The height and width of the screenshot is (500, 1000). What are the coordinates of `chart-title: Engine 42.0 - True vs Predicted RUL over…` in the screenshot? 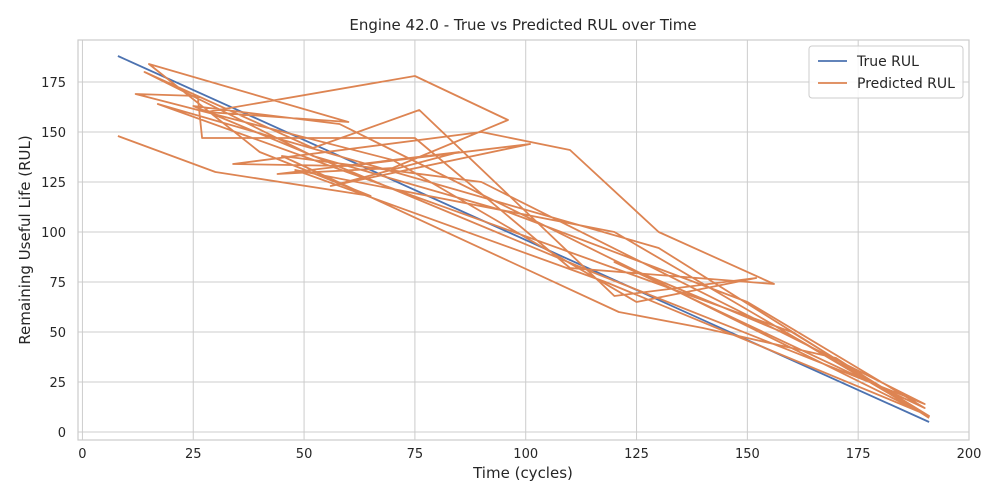 It's located at (522, 25).